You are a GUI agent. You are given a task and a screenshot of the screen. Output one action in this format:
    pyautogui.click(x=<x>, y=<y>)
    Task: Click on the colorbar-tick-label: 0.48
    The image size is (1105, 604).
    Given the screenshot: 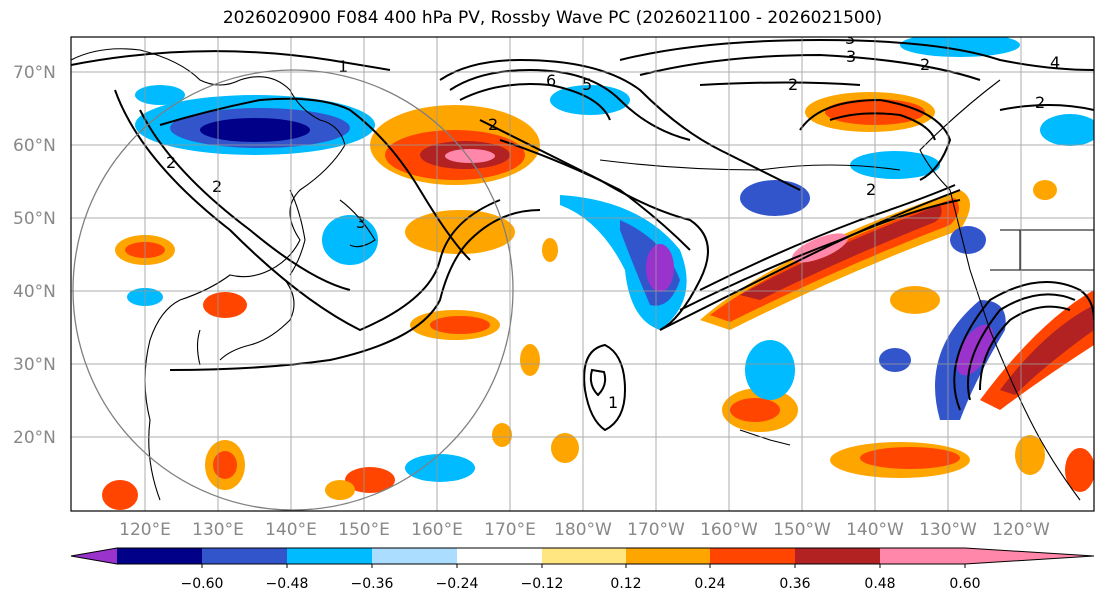 What is the action you would take?
    pyautogui.click(x=879, y=584)
    